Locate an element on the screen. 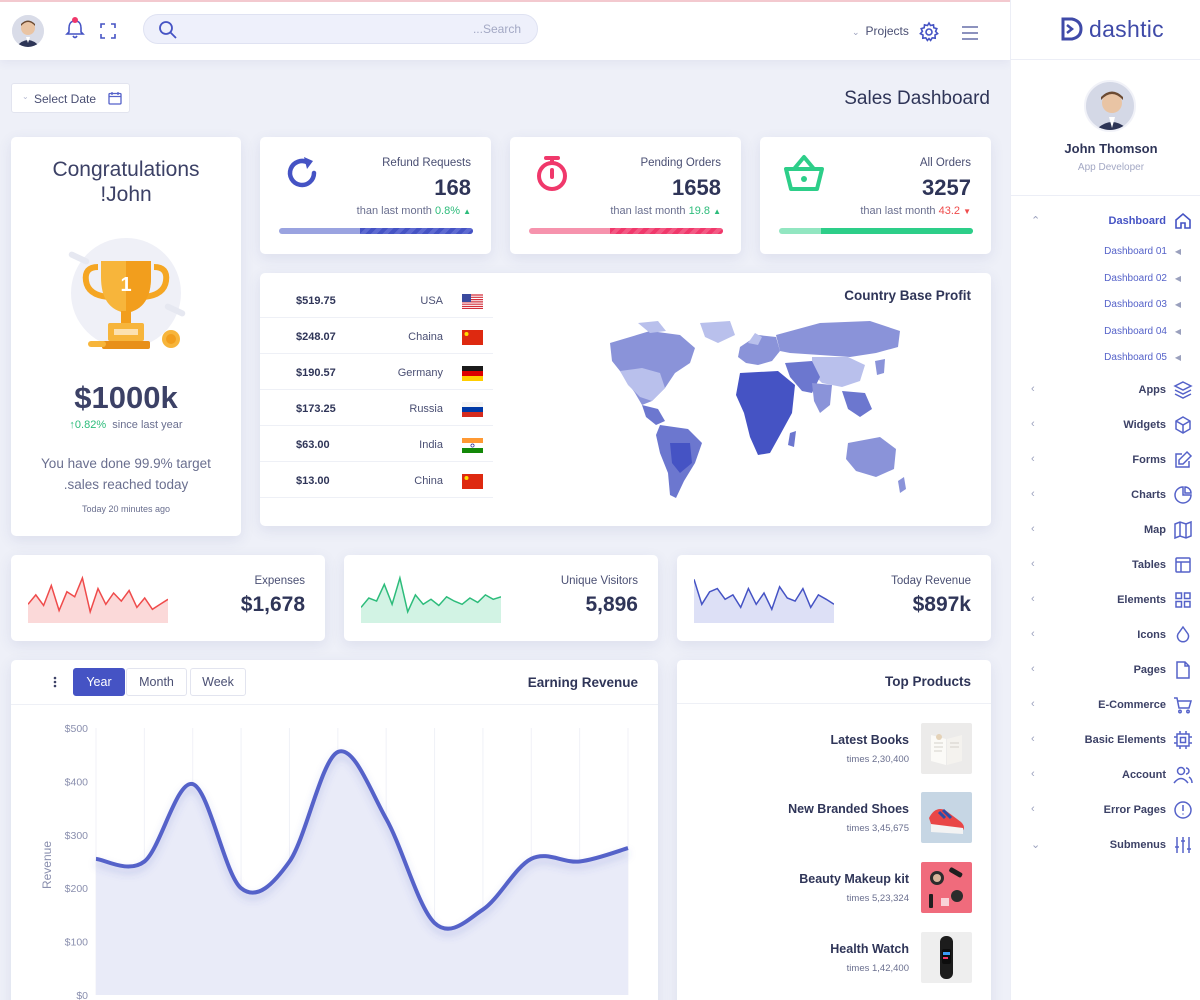 Image resolution: width=1200 pixels, height=1000 pixels. map-region-japan is located at coordinates (880, 367).